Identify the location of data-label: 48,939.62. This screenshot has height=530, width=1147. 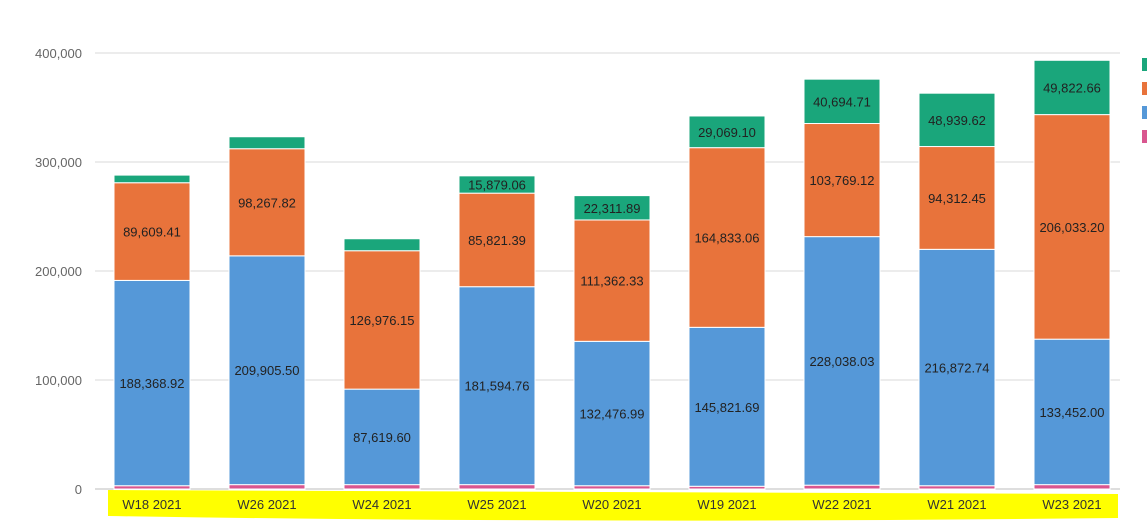
(957, 120).